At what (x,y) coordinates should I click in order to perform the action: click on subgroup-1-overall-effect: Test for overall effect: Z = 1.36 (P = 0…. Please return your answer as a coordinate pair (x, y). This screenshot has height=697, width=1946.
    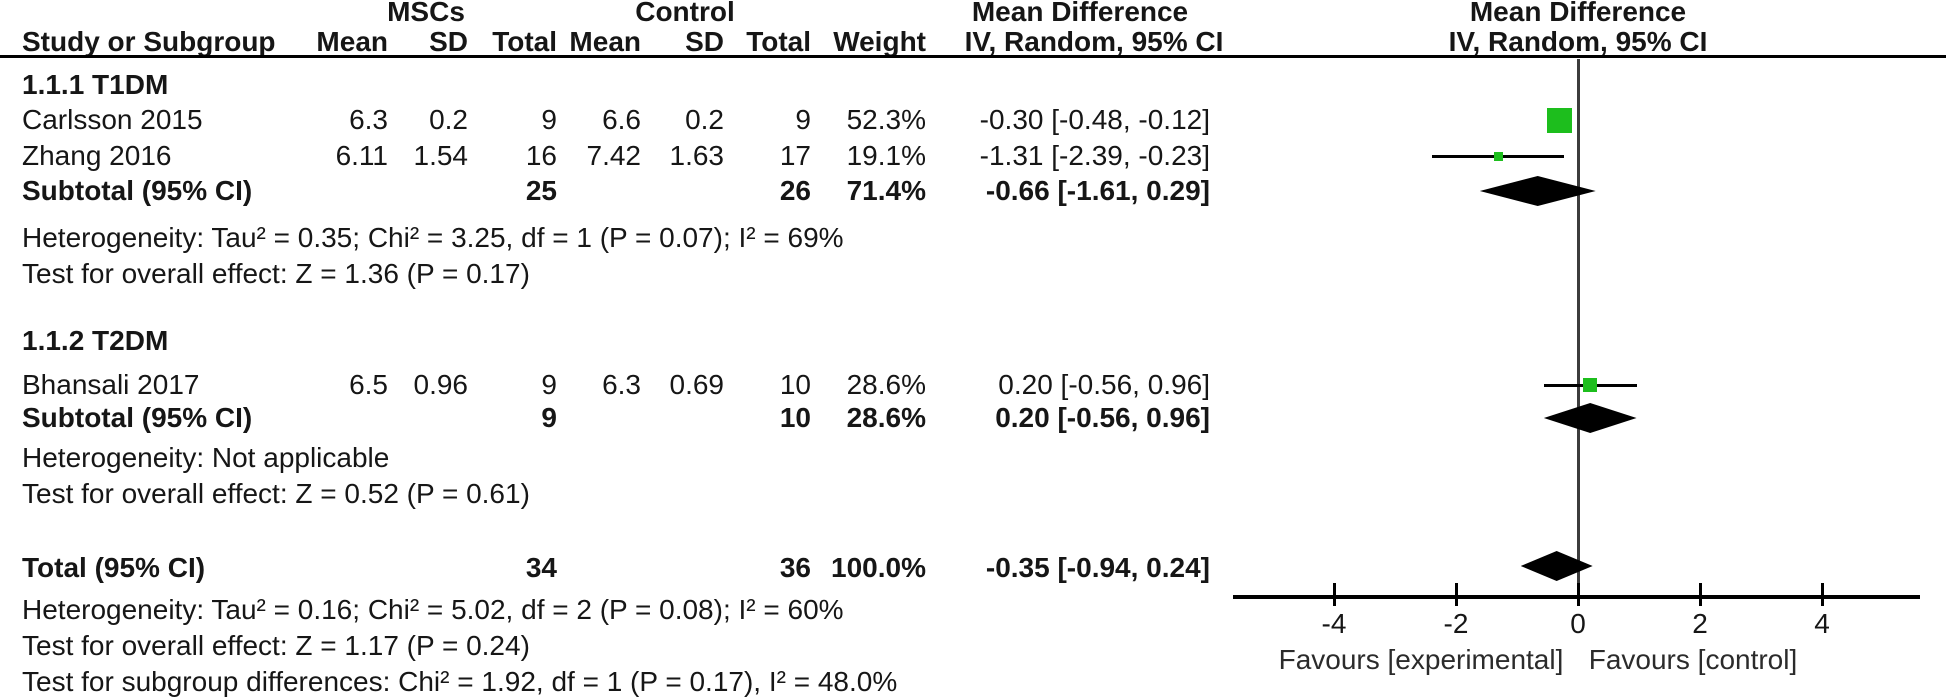
    Looking at the image, I should click on (973, 274).